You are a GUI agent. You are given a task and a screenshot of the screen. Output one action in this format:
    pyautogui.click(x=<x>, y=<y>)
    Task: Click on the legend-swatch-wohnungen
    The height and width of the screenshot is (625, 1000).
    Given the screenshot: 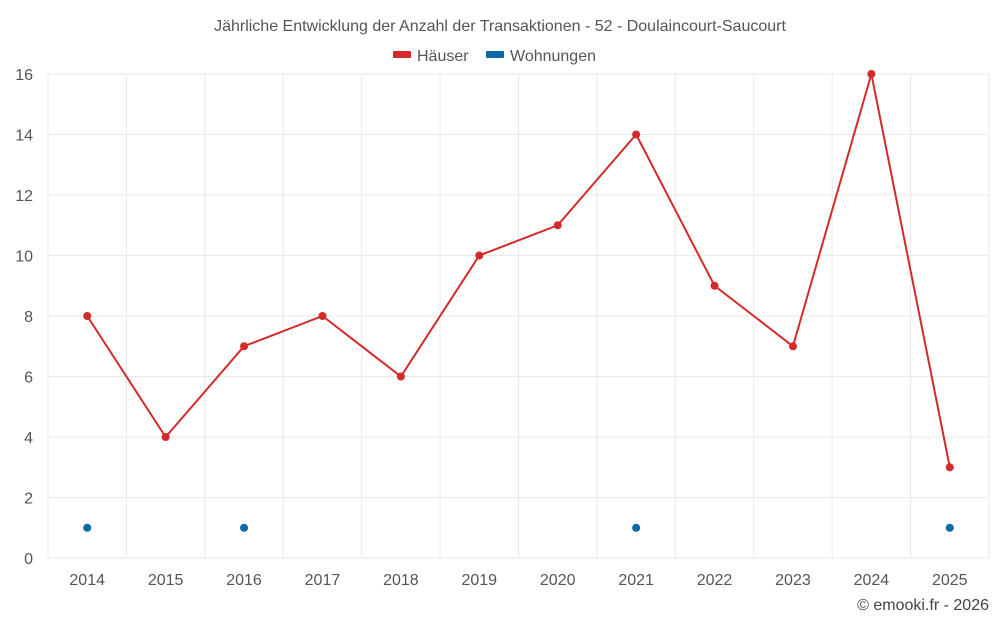 What is the action you would take?
    pyautogui.click(x=495, y=54)
    